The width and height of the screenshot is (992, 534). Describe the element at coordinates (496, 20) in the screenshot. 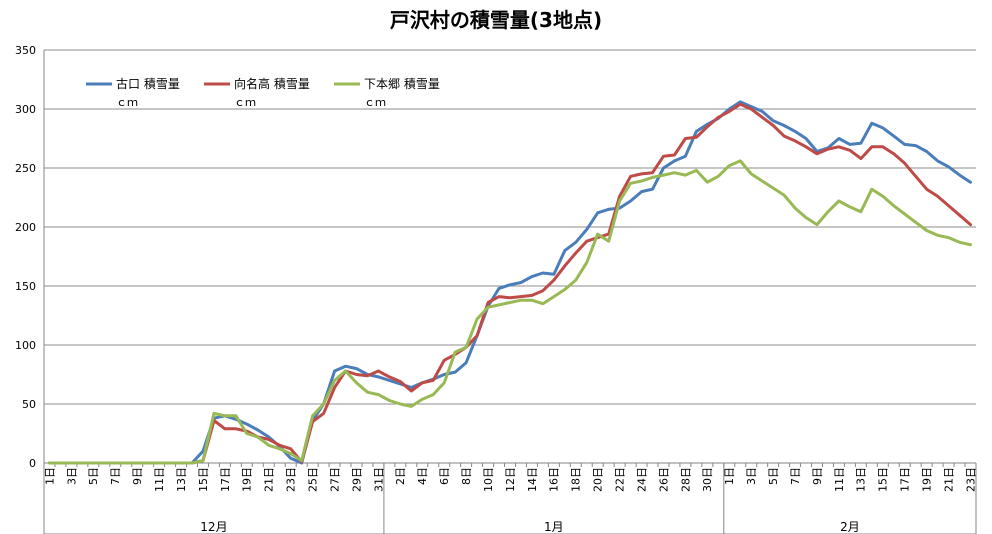

I see `chart-title: 戸沢村の積雪量(3地点)` at that location.